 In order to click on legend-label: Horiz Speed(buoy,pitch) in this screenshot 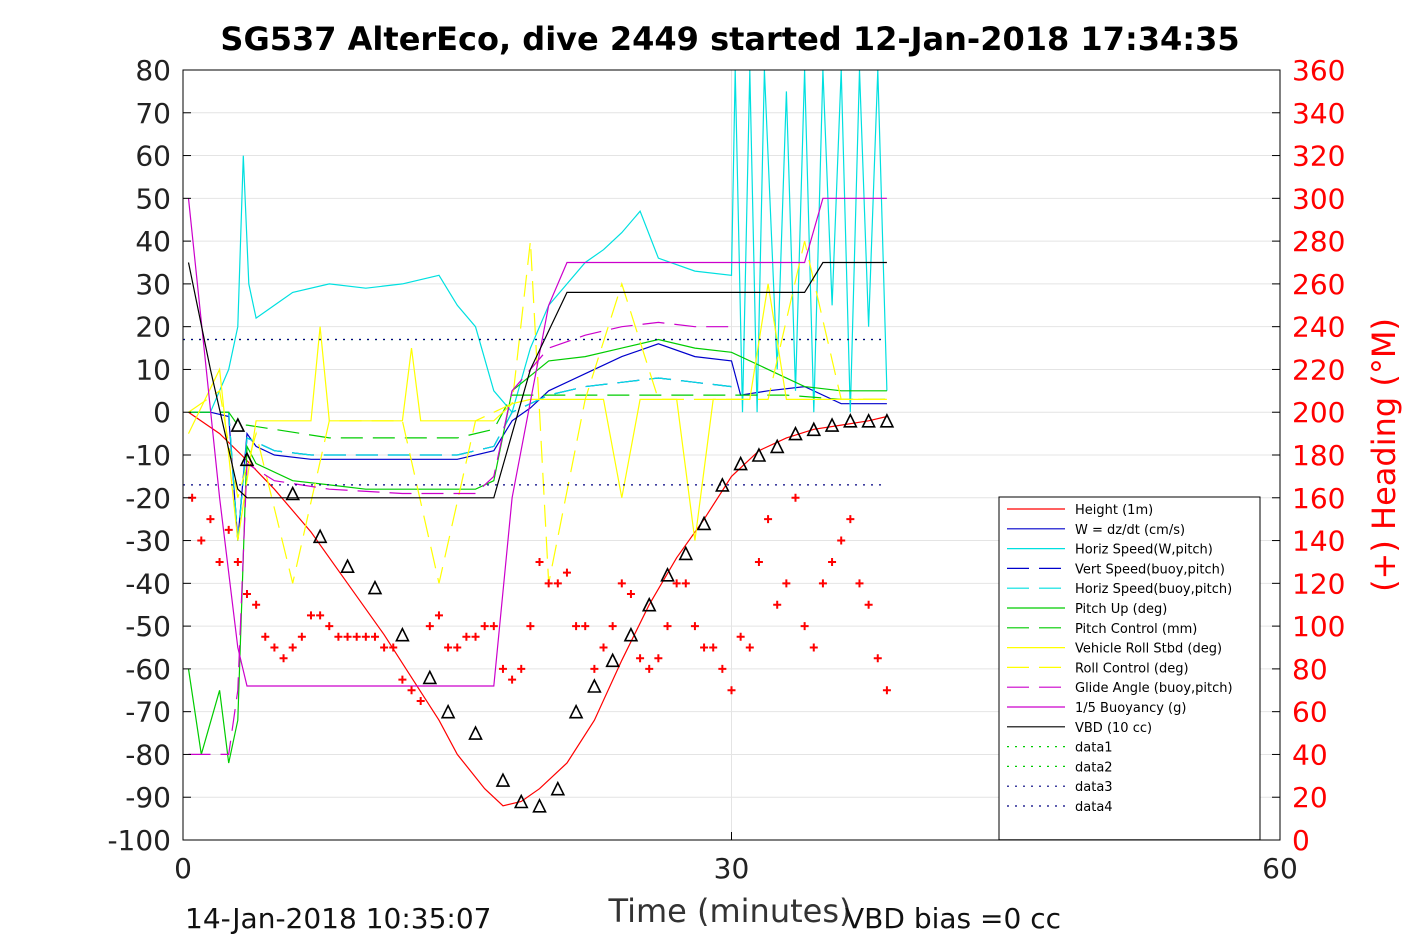, I will do `click(1153, 589)`.